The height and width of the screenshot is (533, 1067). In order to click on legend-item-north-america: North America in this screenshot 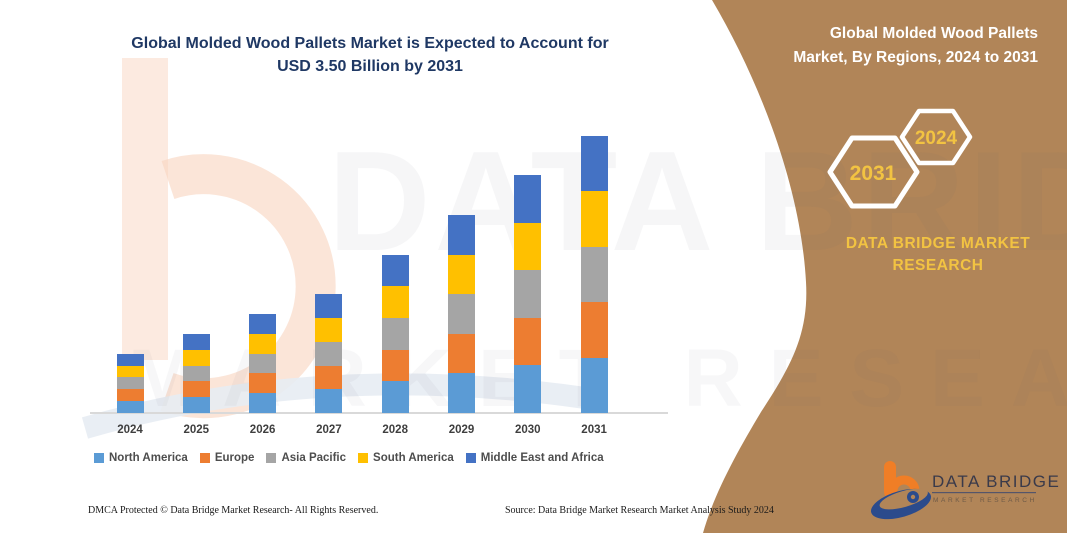, I will do `click(141, 458)`.